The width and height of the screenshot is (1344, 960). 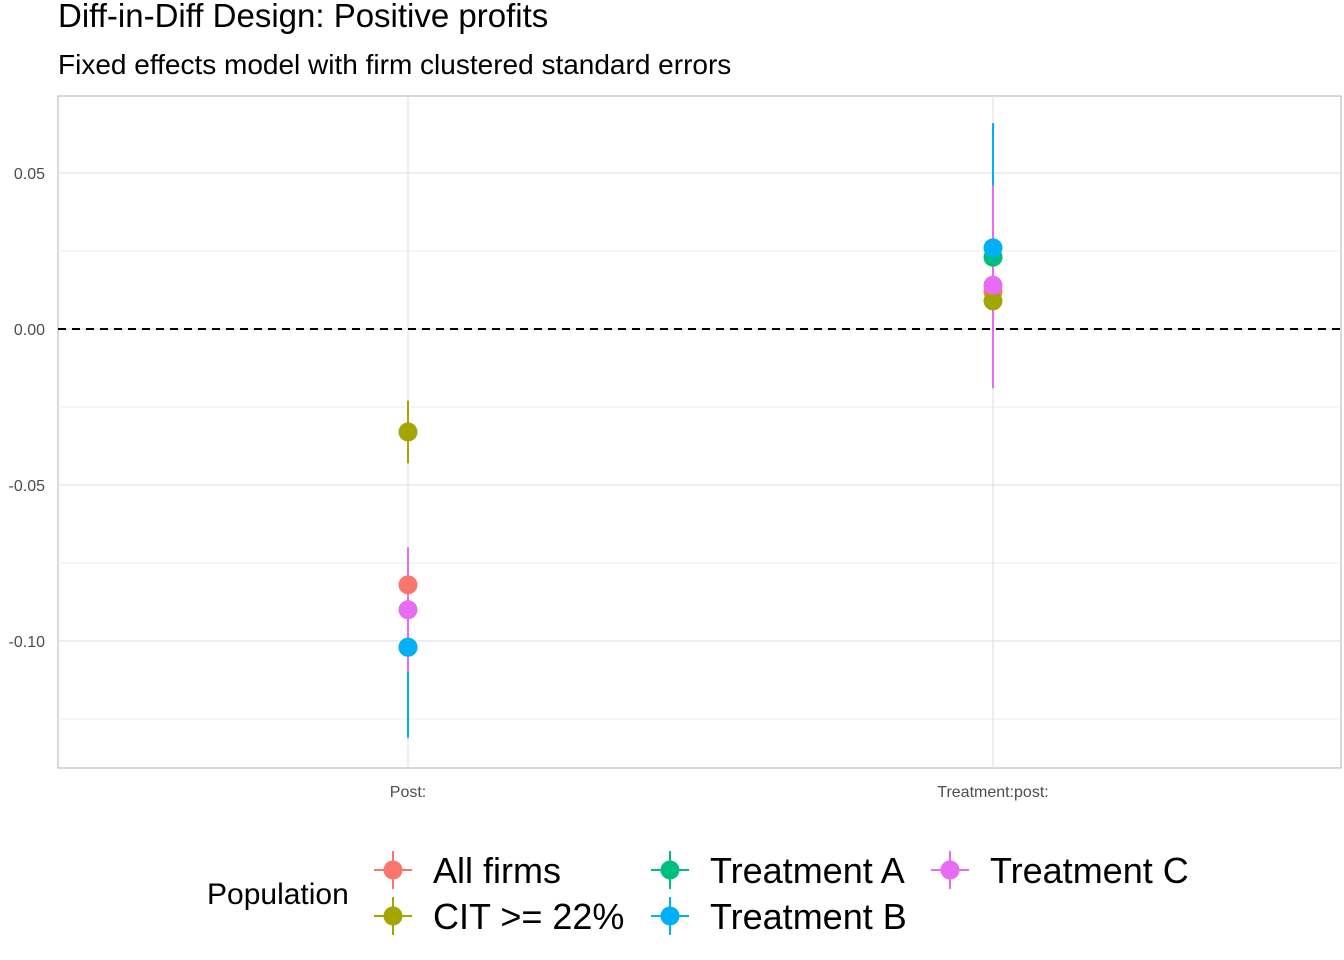 I want to click on legend-item: All firms, so click(x=467, y=870).